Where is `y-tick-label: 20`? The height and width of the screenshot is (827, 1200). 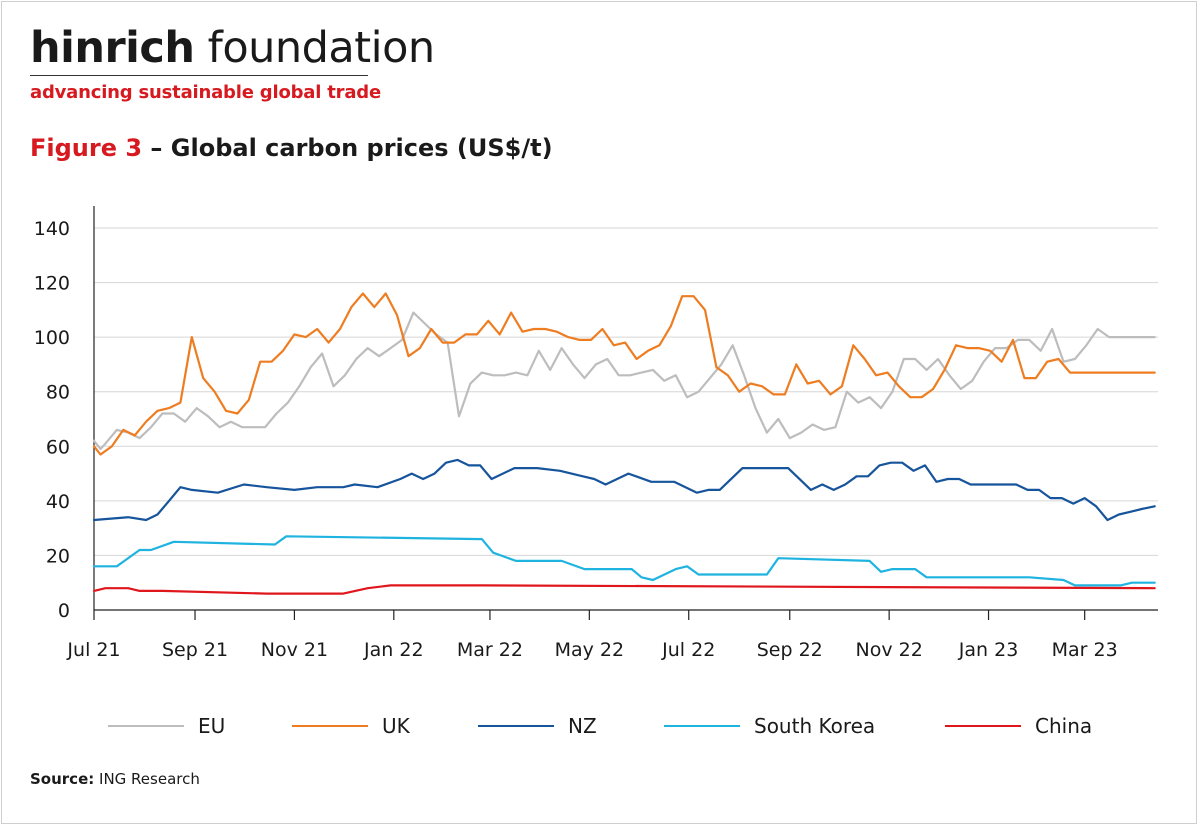
y-tick-label: 20 is located at coordinates (58, 556).